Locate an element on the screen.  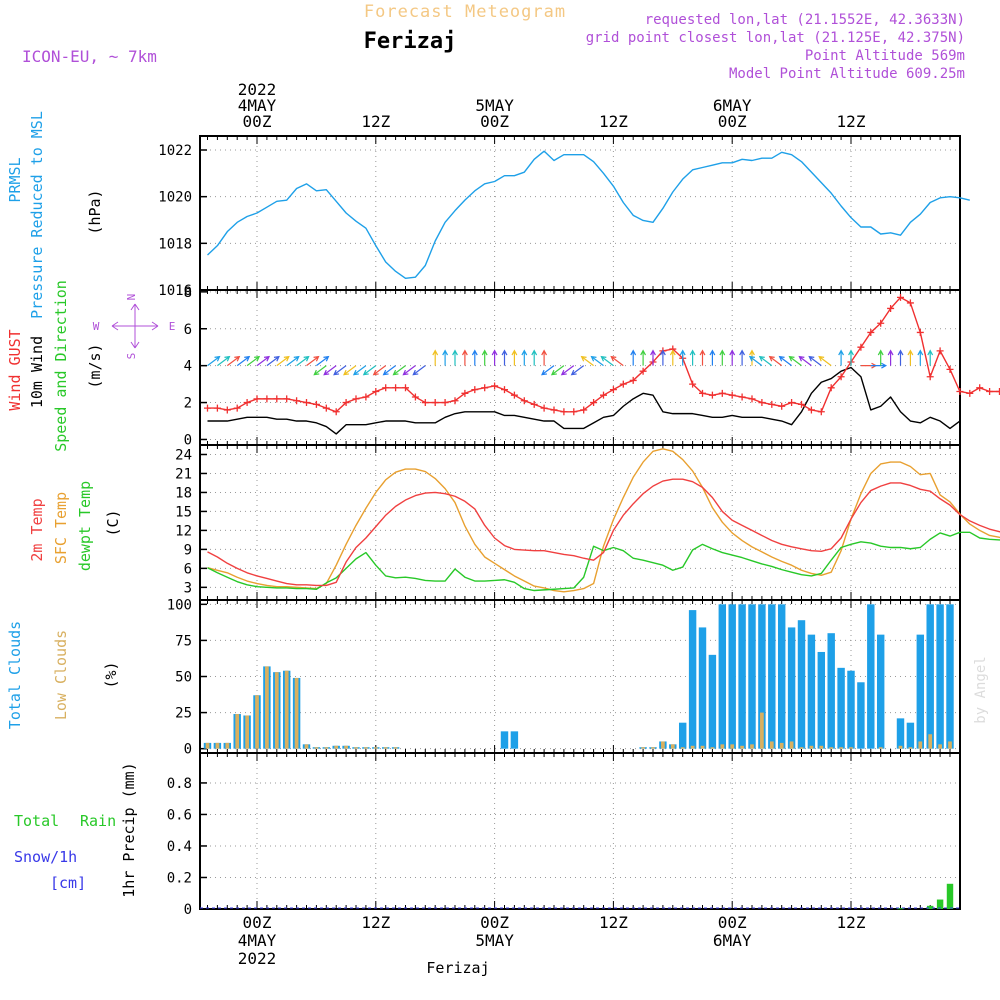
y-tick-label: 0.6 is located at coordinates (179, 815).